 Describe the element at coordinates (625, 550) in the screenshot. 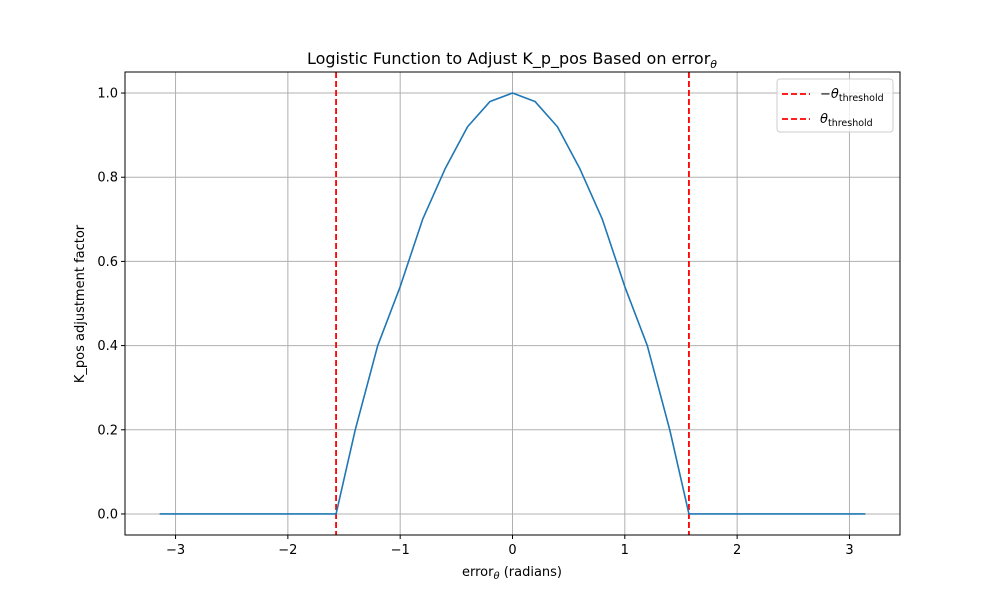

I see `x-tick-label: 1` at that location.